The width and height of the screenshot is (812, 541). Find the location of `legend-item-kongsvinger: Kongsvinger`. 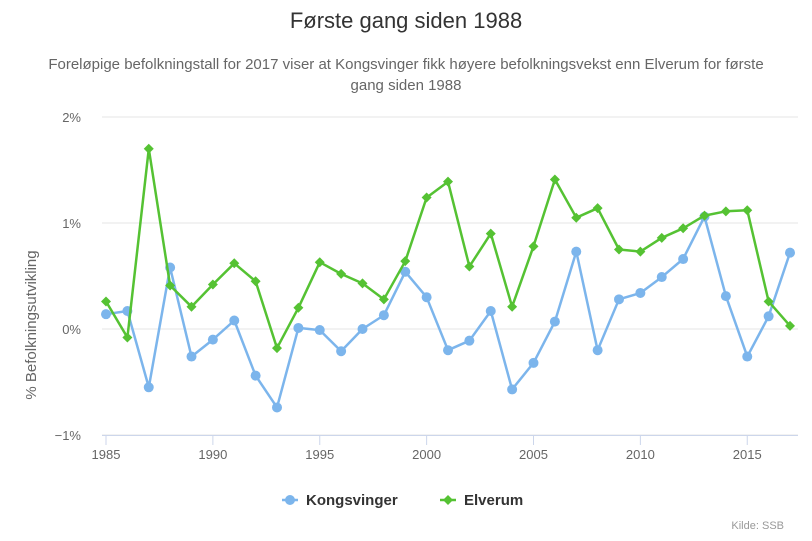

legend-item-kongsvinger: Kongsvinger is located at coordinates (340, 500).